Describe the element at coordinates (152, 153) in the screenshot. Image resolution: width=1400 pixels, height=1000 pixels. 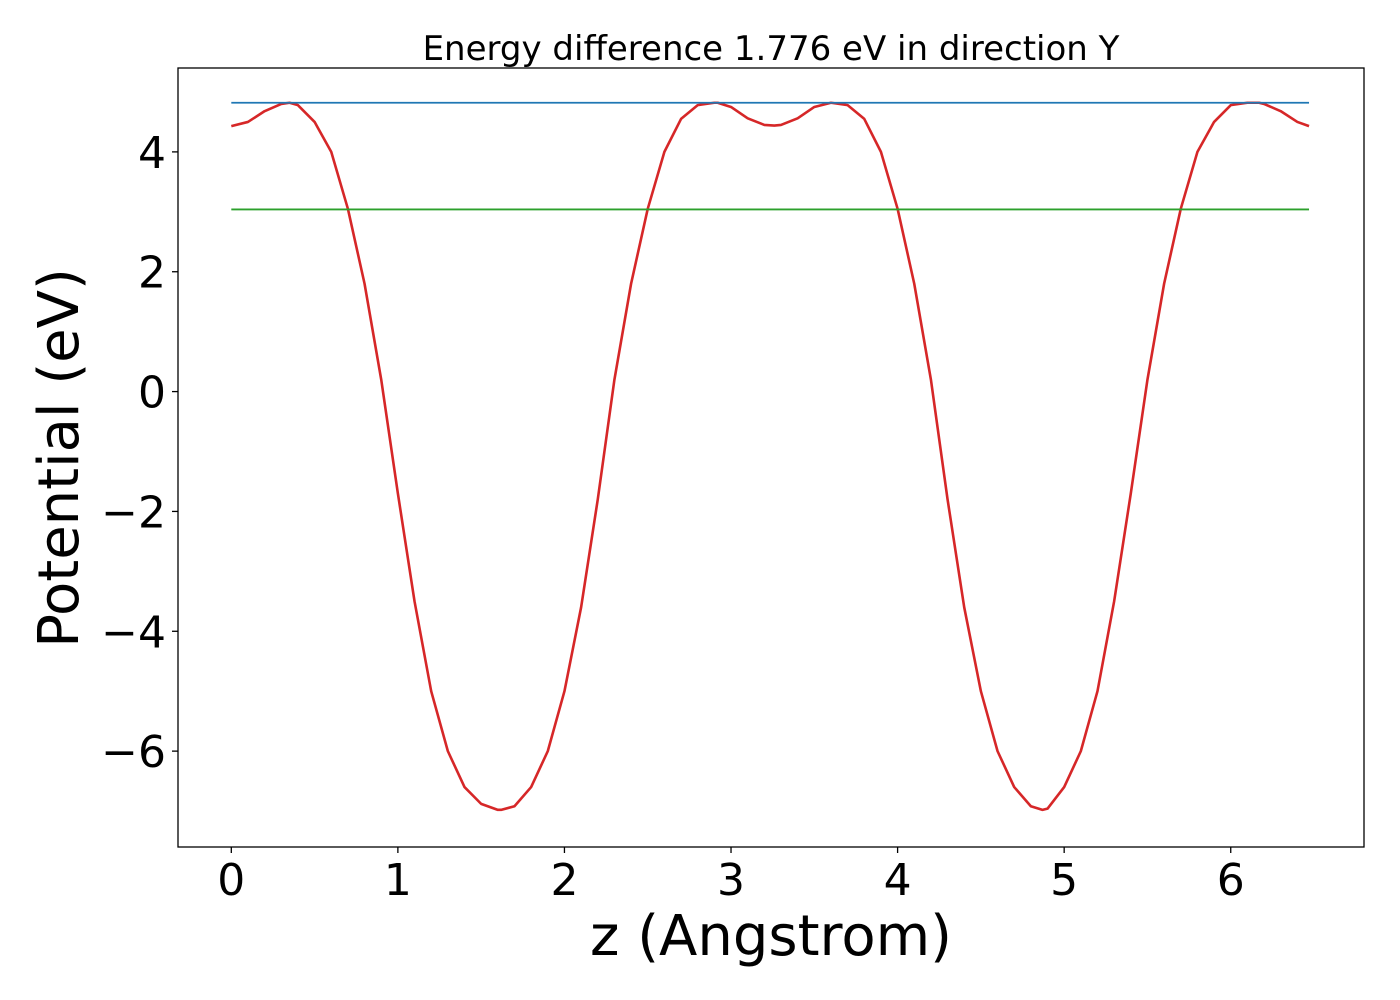
I see `y-tick-label: 4` at that location.